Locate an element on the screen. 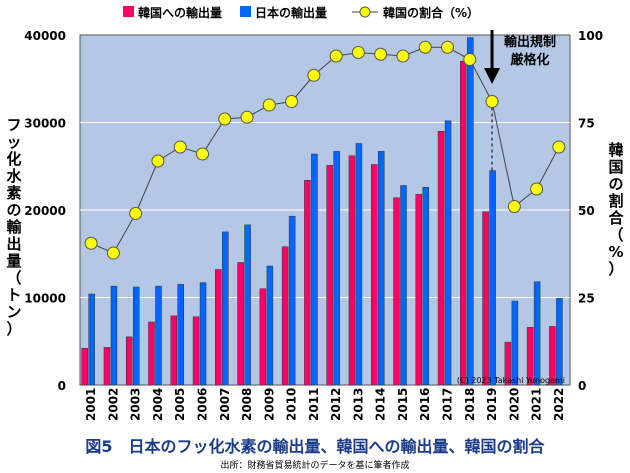  y2-axis-title-char: （ is located at coordinates (615, 235).